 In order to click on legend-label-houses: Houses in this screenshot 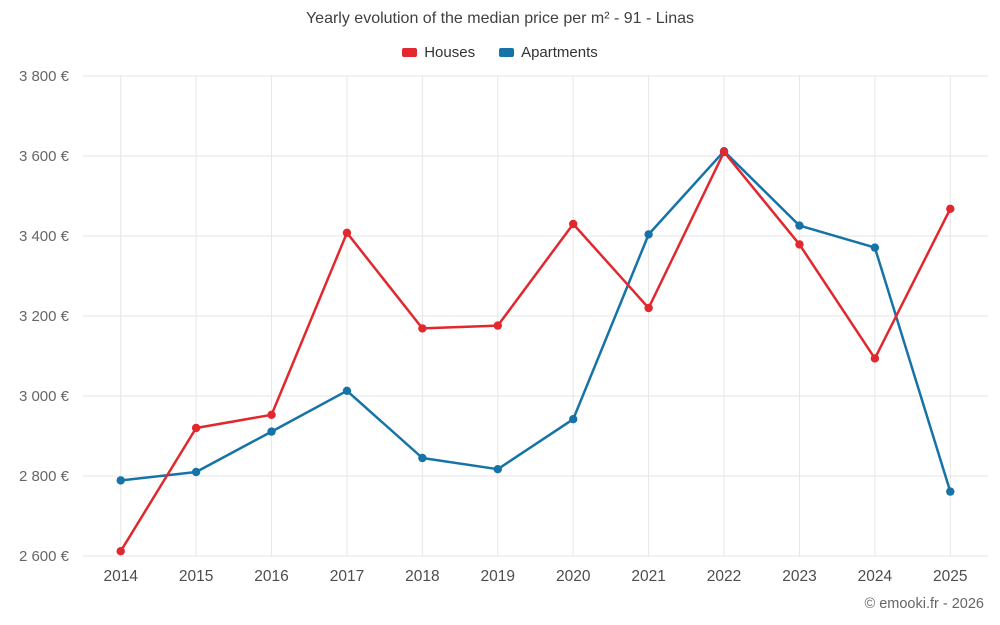, I will do `click(450, 52)`.